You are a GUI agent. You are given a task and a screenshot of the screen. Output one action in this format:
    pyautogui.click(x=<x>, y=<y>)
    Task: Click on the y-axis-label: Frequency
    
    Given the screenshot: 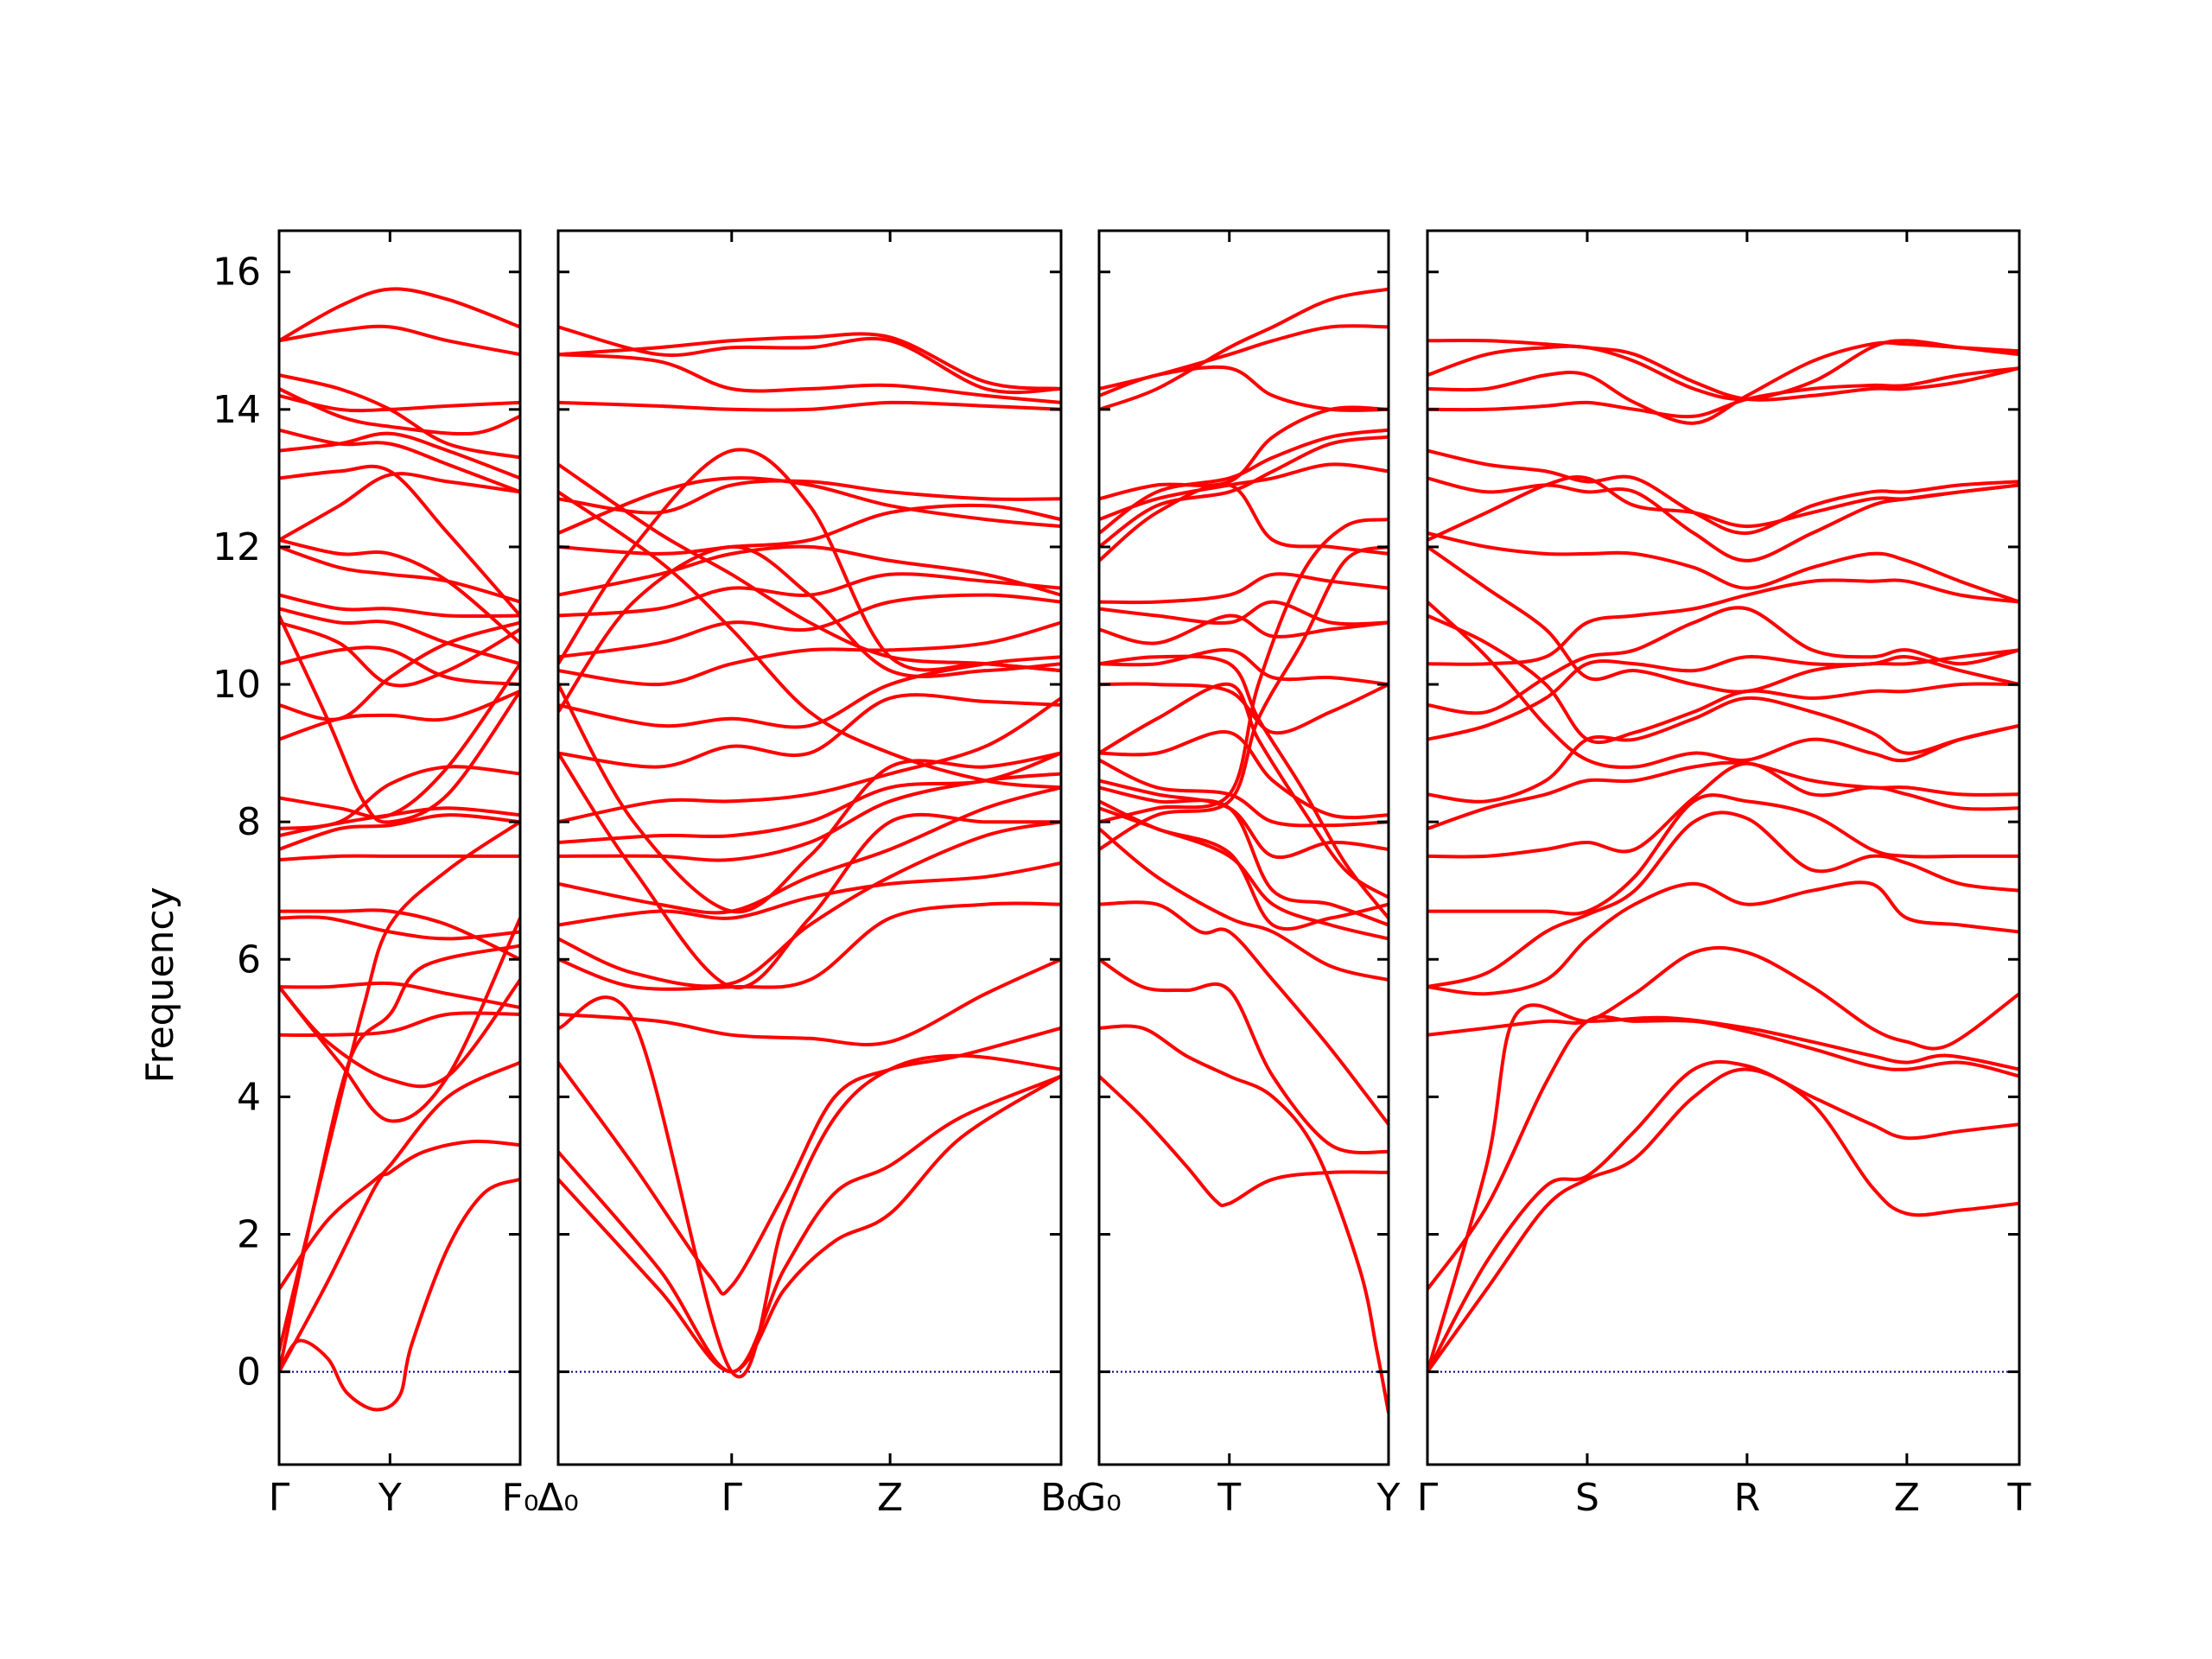 What is the action you would take?
    pyautogui.click(x=160, y=985)
    